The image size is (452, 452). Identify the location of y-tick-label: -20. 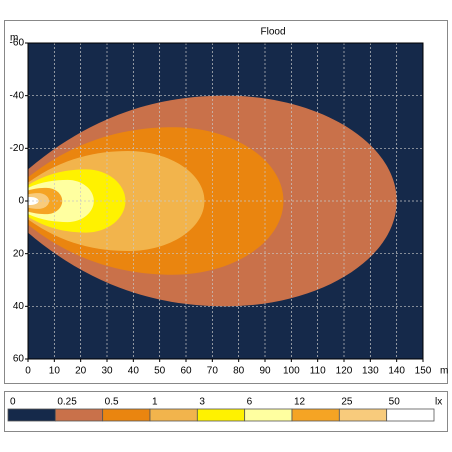
(17, 148).